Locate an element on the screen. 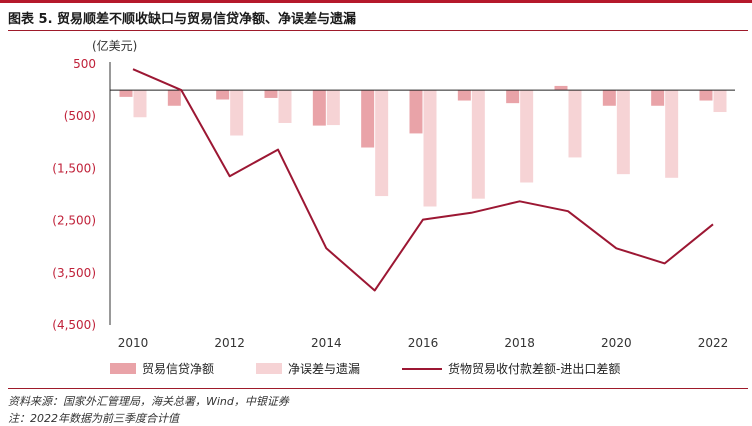 The image size is (752, 426). legend: 贸易信贷净额 净误差与遗漏 货物贸易收付款差额-进出口差额 is located at coordinates (386, 368).